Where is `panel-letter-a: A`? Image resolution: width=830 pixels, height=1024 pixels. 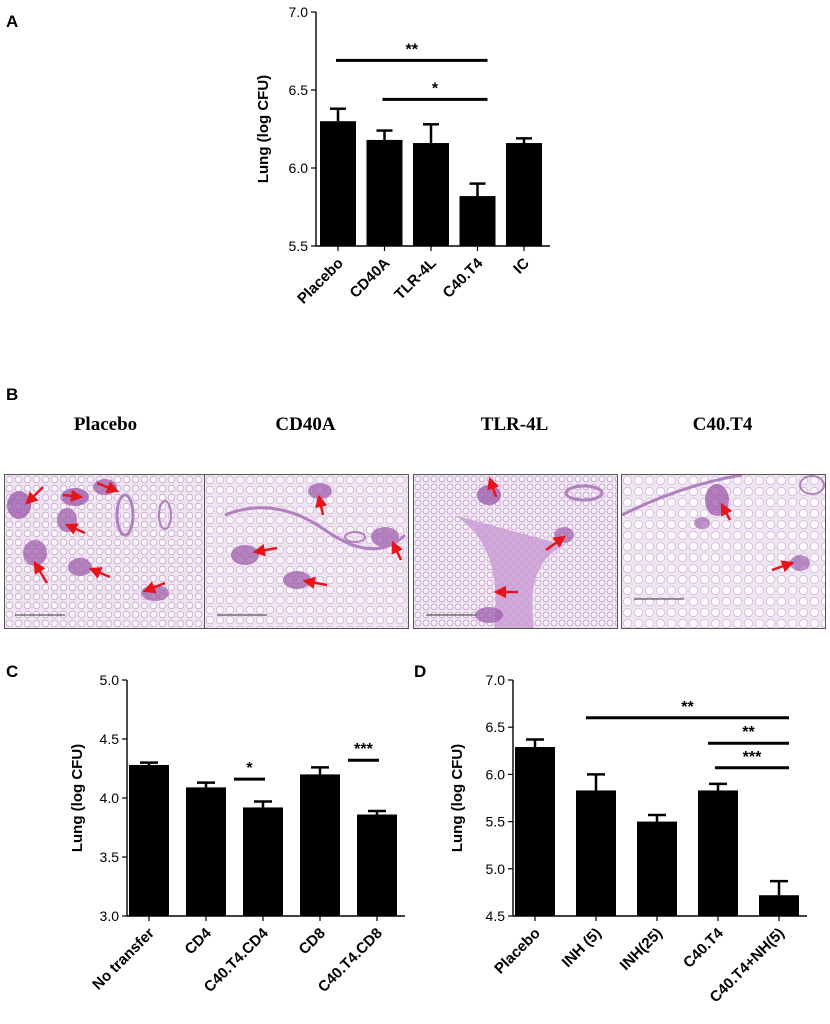
panel-letter-a: A is located at coordinates (12, 21).